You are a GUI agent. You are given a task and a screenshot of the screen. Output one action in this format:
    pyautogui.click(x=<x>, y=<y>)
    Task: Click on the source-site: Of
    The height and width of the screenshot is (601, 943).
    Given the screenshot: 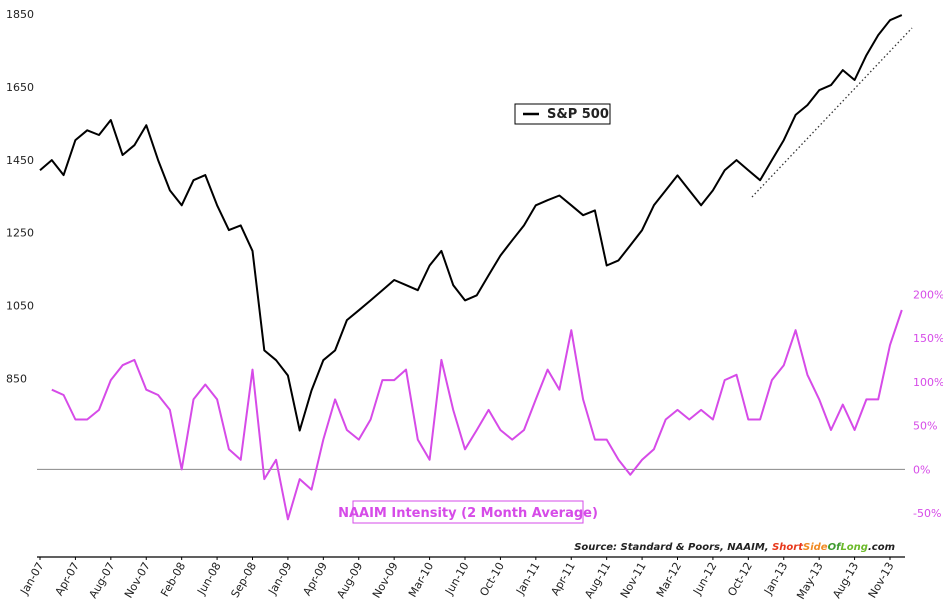 What is the action you would take?
    pyautogui.click(x=835, y=547)
    